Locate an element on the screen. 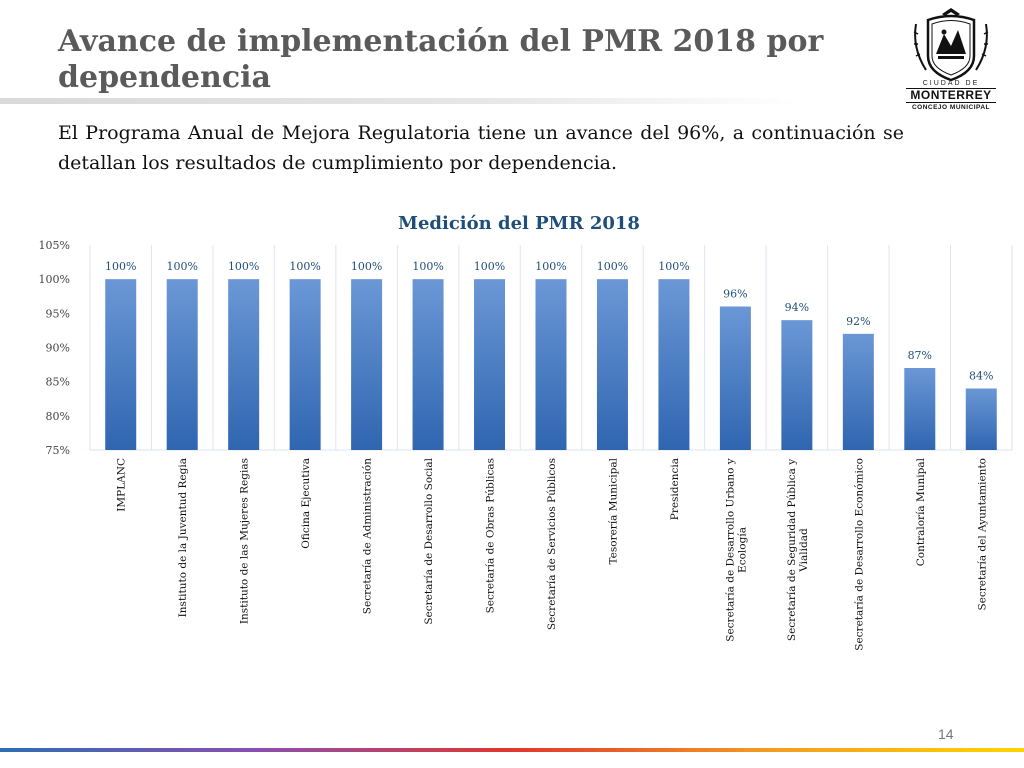 The width and height of the screenshot is (1024, 768). y-tick-label: 75% is located at coordinates (58, 450).